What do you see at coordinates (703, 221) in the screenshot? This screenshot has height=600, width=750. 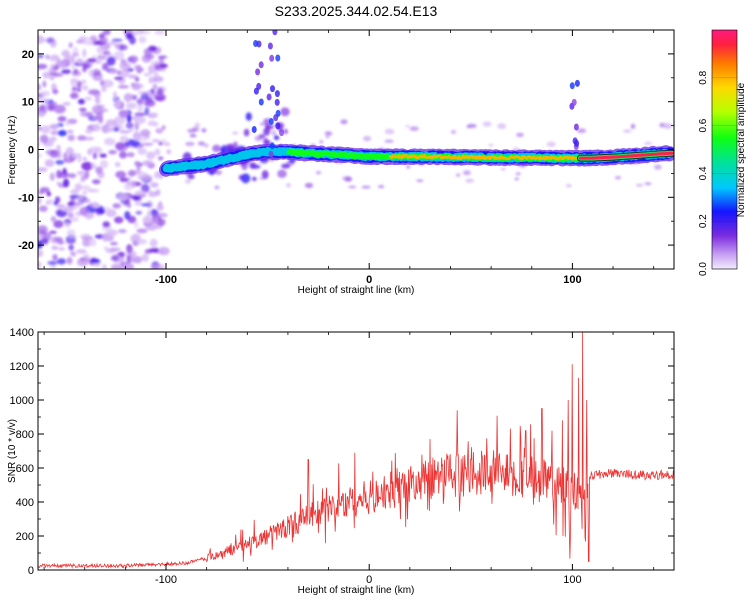 I see `colorbar-tick-label: 0.2` at bounding box center [703, 221].